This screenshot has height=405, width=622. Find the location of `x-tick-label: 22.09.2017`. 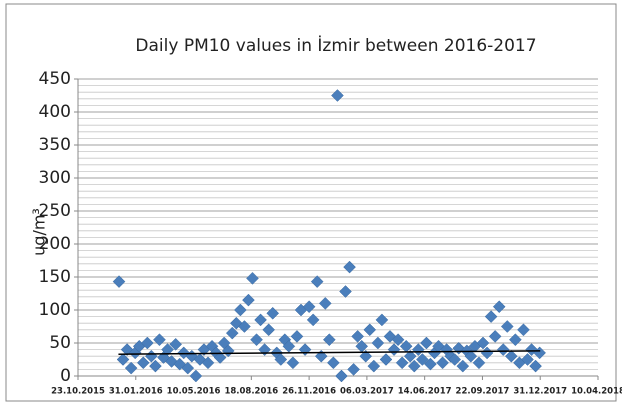

x-tick-label: 22.09.2017 is located at coordinates (483, 392).